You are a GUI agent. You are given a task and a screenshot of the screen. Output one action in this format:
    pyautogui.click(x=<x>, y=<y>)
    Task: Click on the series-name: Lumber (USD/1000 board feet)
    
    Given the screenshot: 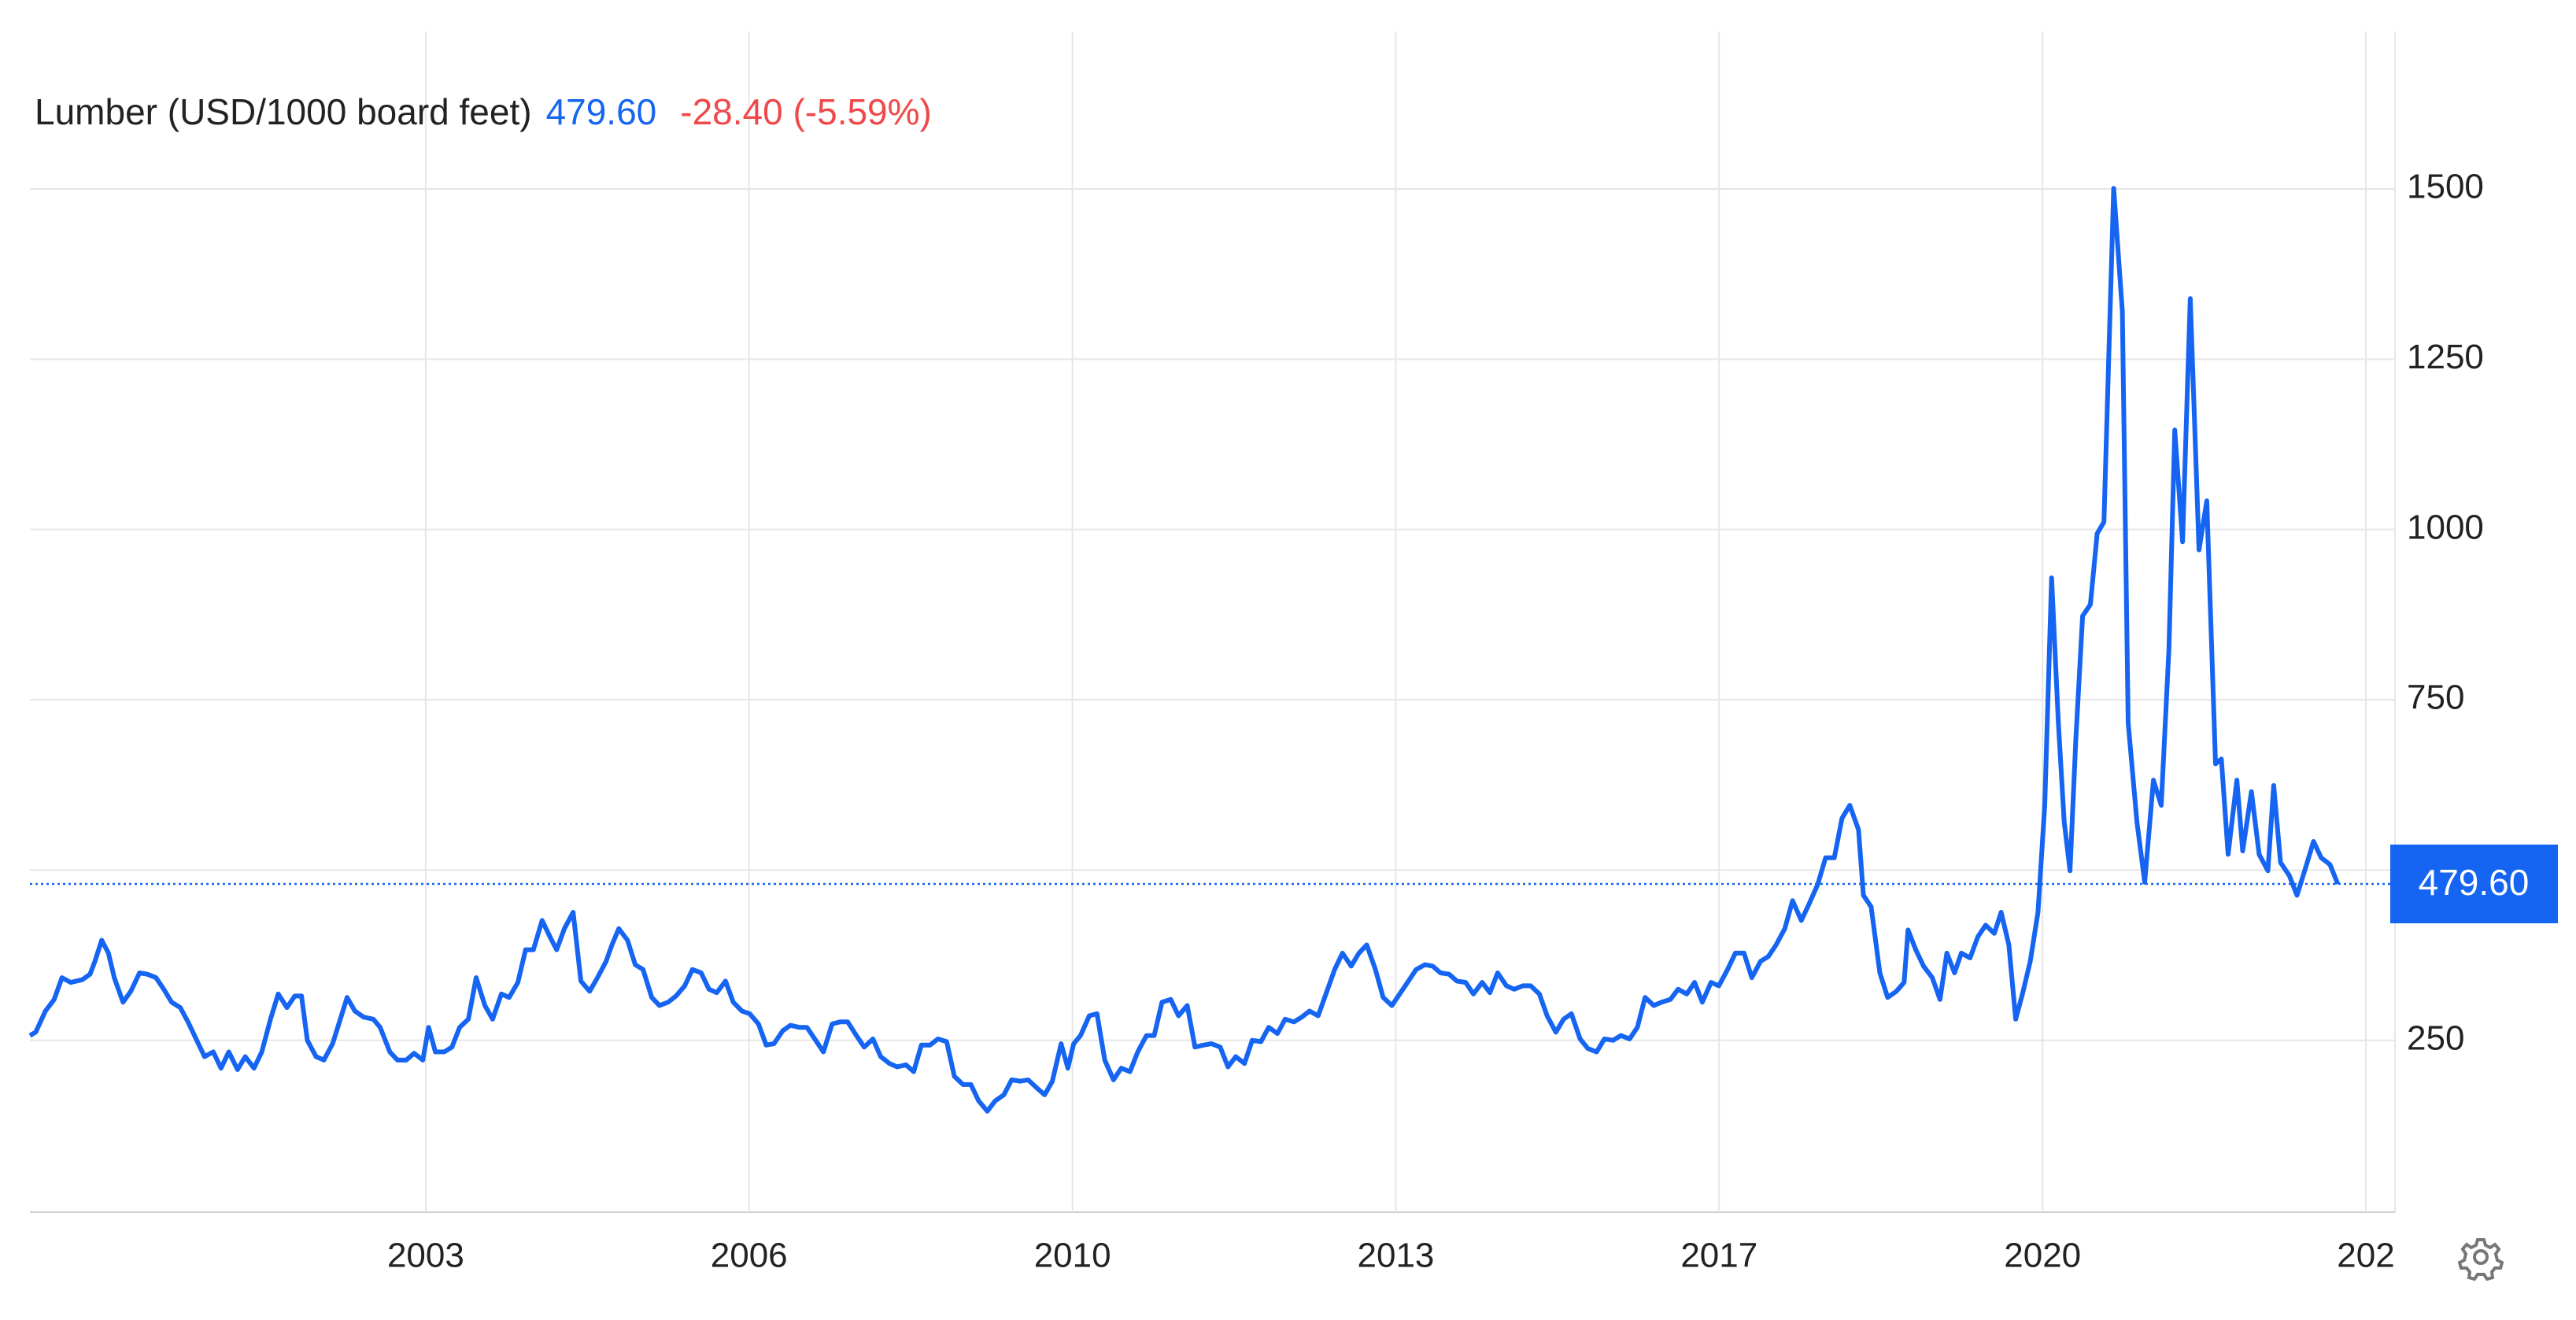 What is the action you would take?
    pyautogui.click(x=283, y=112)
    